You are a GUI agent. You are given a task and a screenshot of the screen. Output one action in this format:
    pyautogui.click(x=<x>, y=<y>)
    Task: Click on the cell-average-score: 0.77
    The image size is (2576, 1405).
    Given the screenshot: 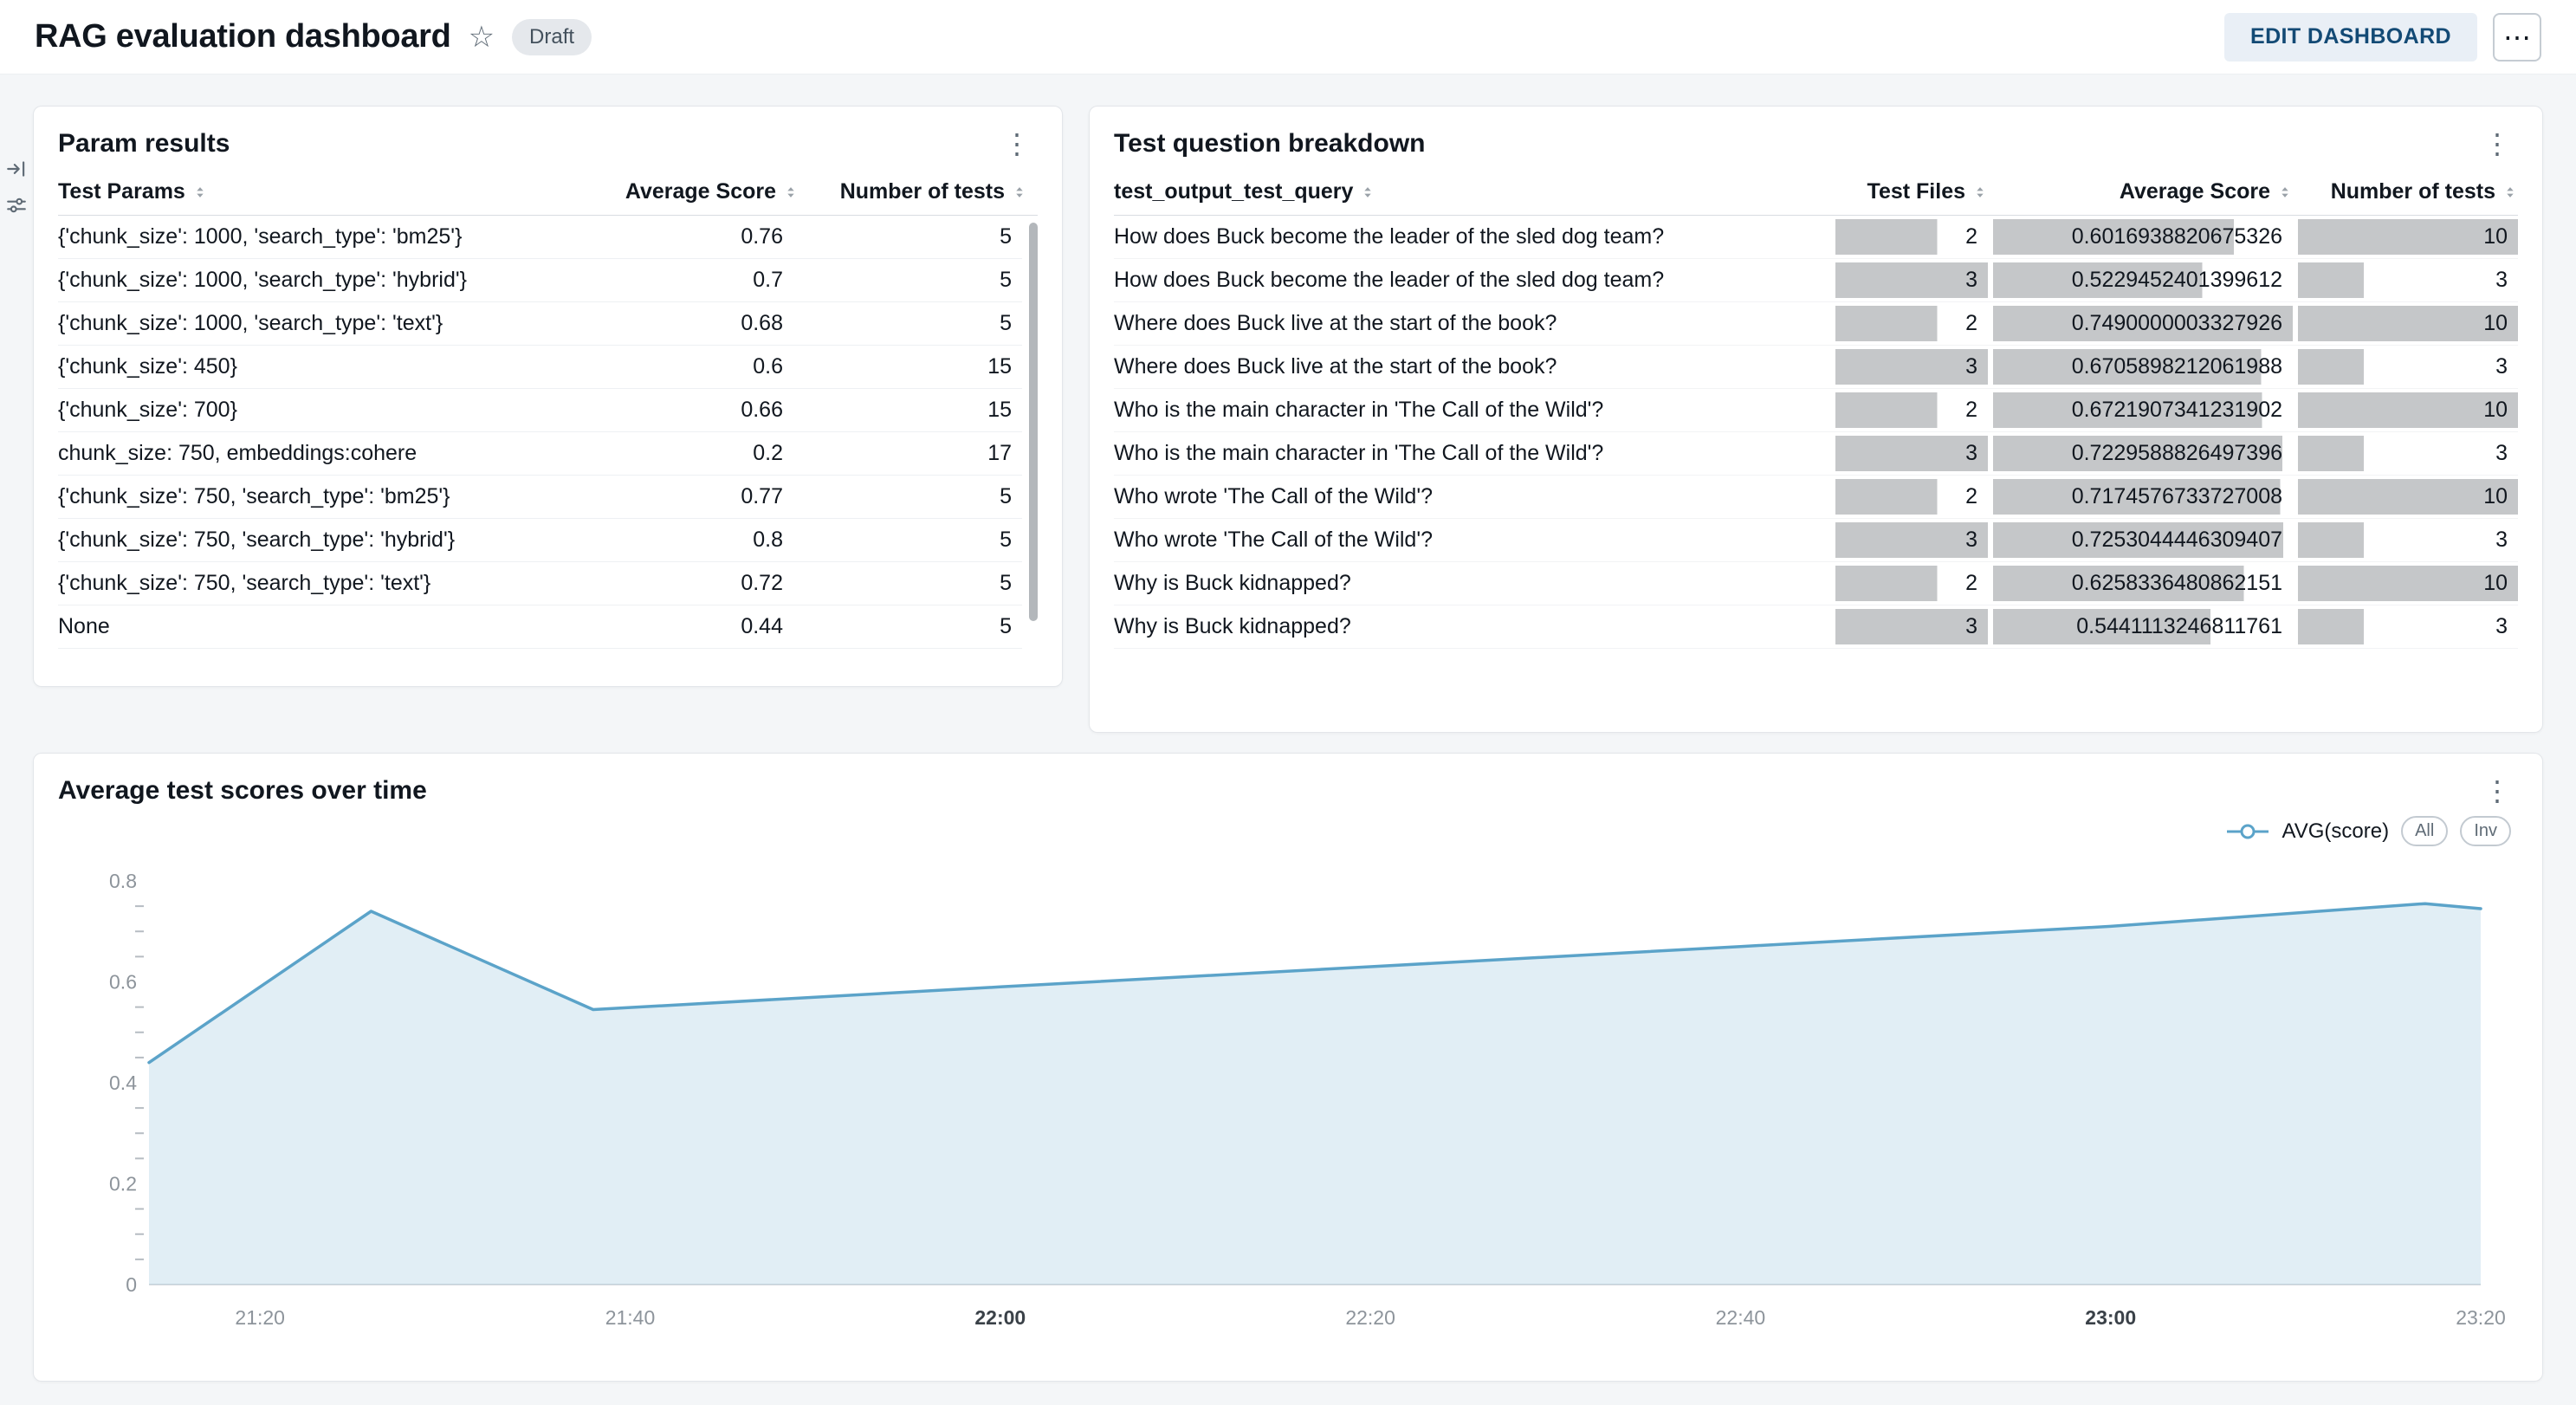 What is the action you would take?
    pyautogui.click(x=762, y=496)
    